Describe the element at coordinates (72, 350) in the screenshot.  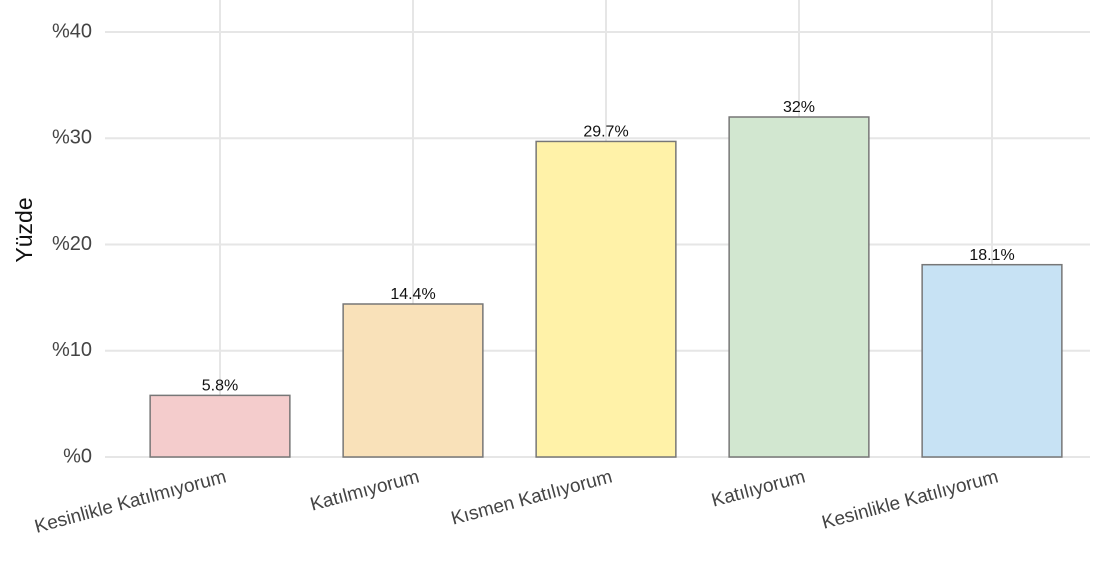
I see `y-tick-label: %10` at that location.